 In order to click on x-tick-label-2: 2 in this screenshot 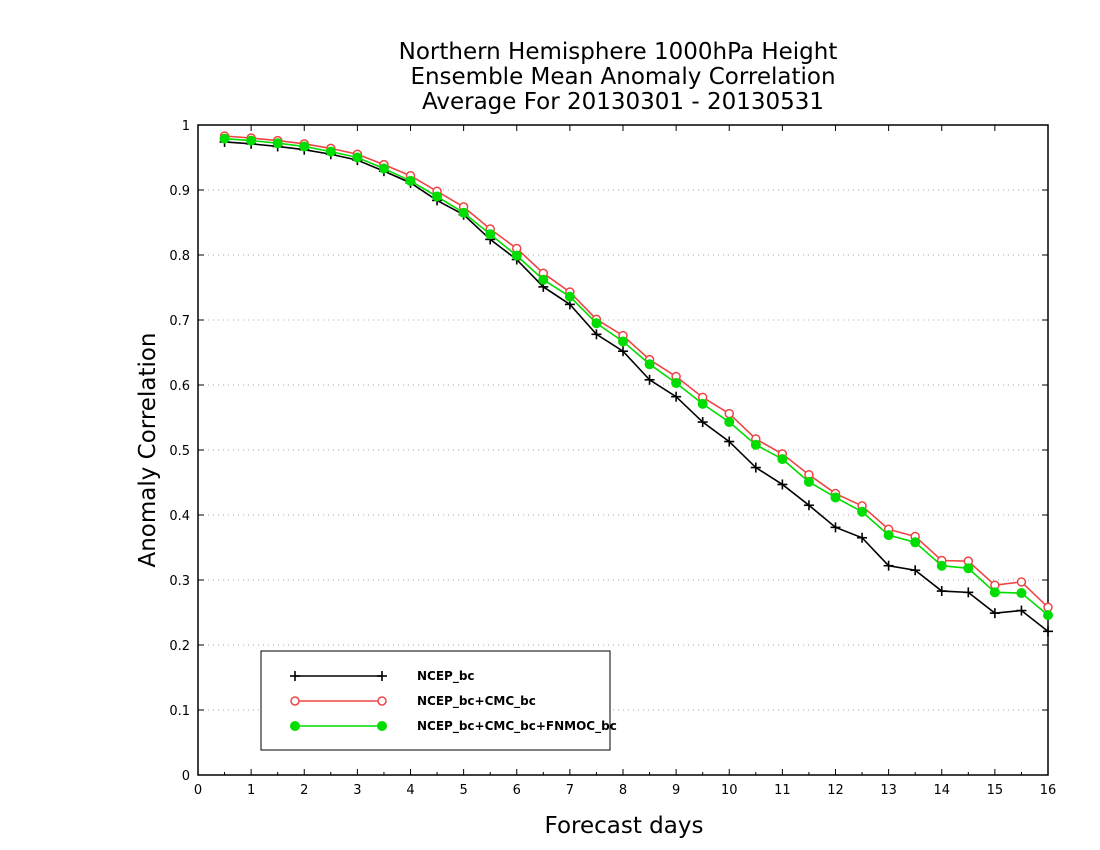, I will do `click(304, 790)`.